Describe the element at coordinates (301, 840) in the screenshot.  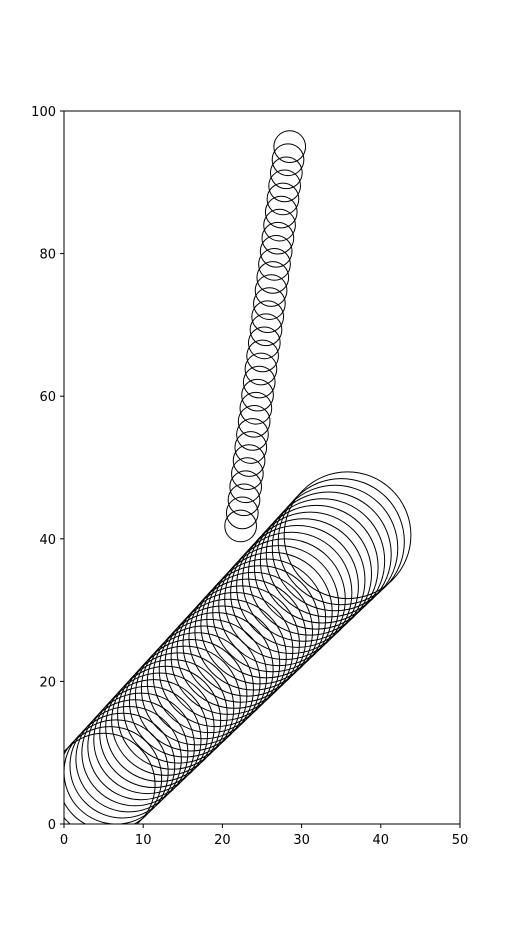
I see `x-tick-label-3: 30` at that location.